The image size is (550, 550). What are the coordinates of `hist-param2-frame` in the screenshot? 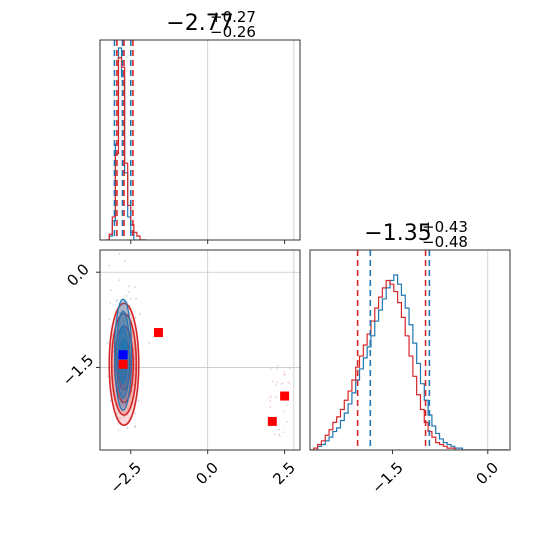 It's located at (410, 350).